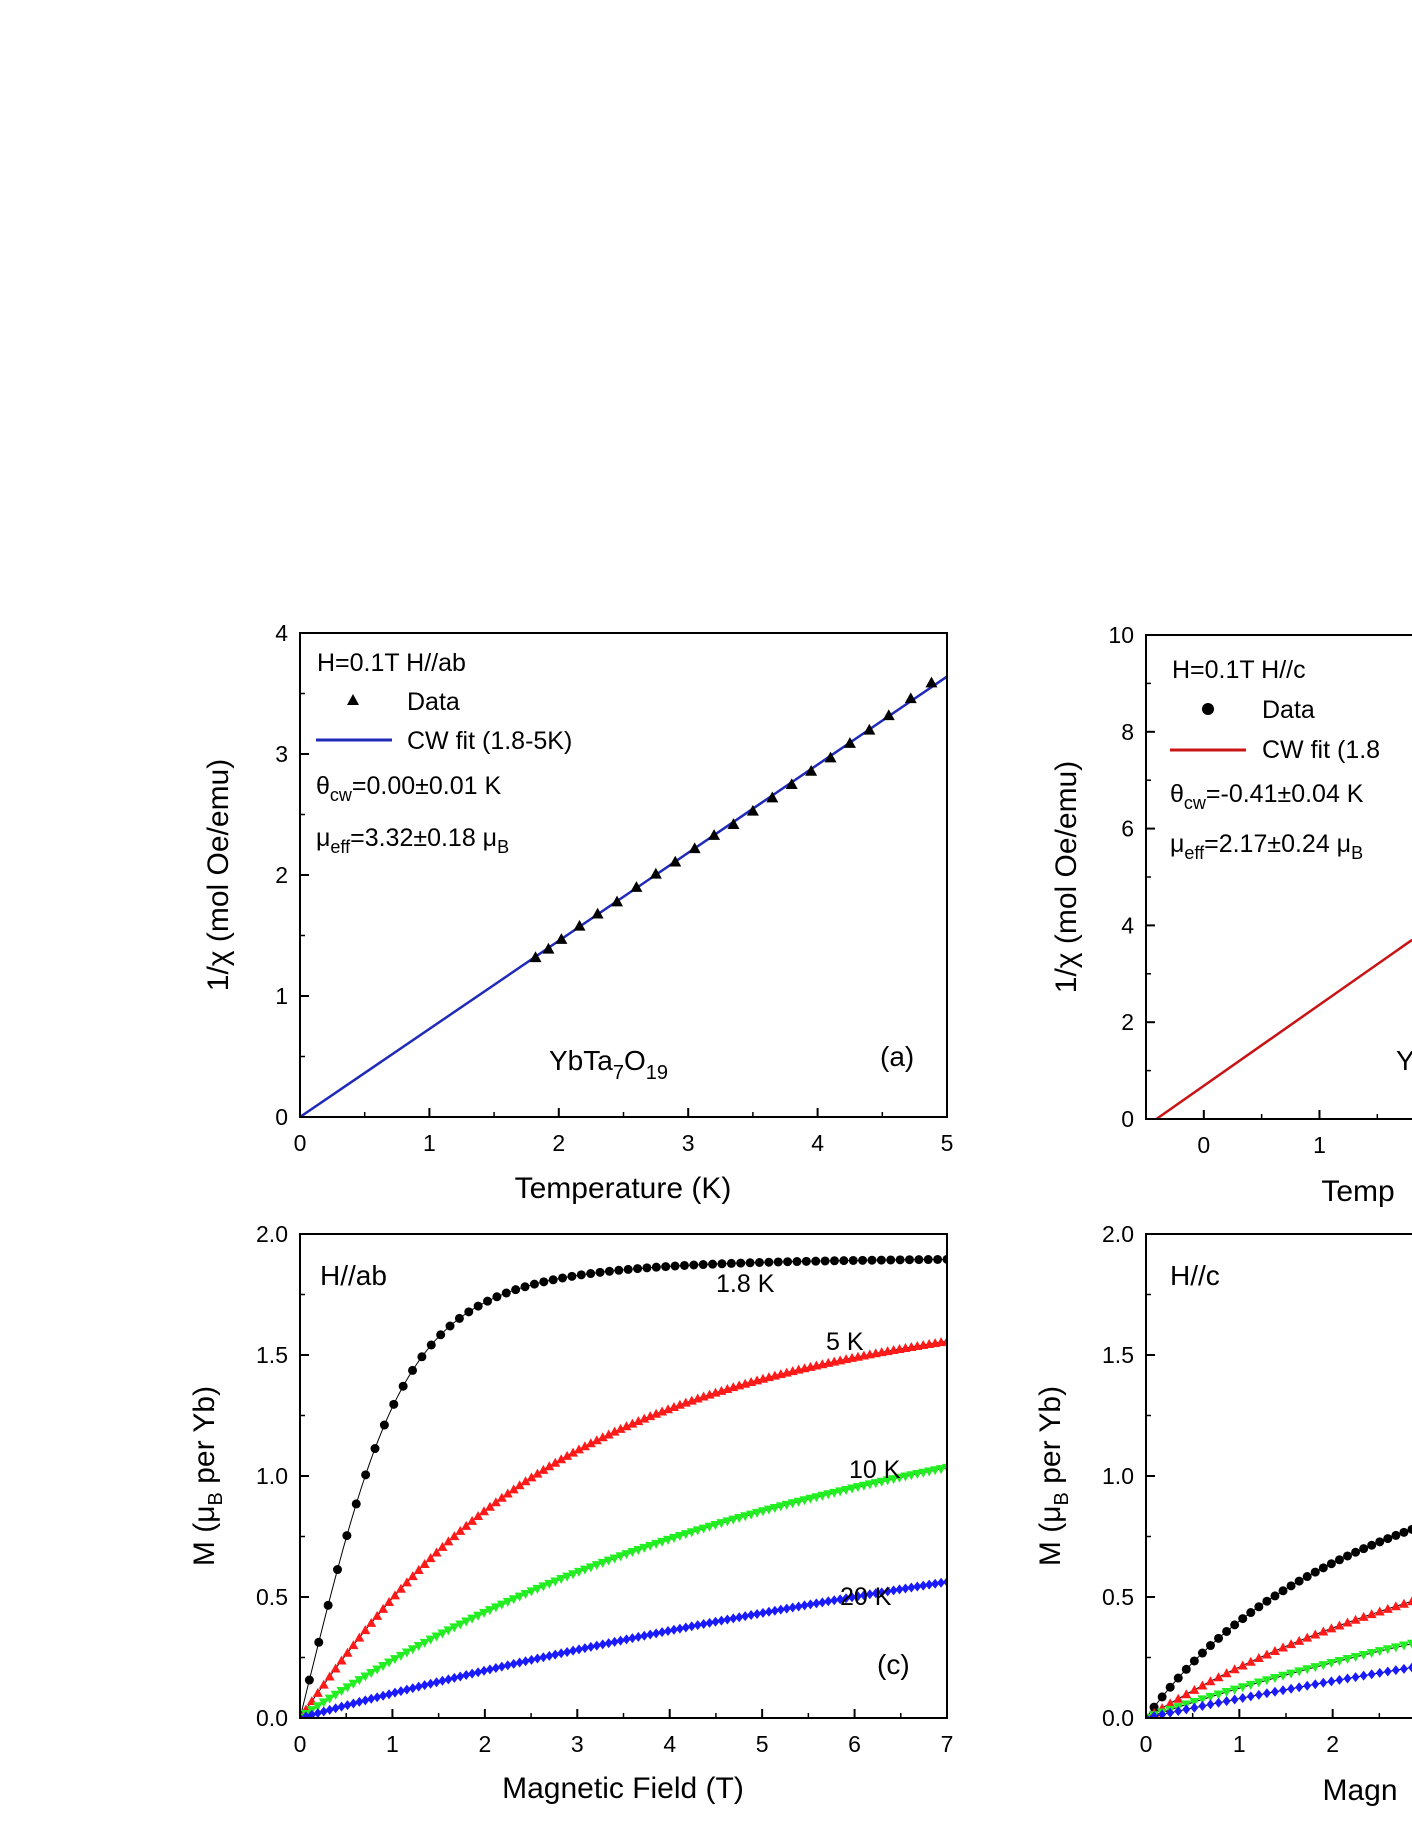 The image size is (1412, 1827). I want to click on panel-b-xlabel: Temp, so click(1357, 1191).